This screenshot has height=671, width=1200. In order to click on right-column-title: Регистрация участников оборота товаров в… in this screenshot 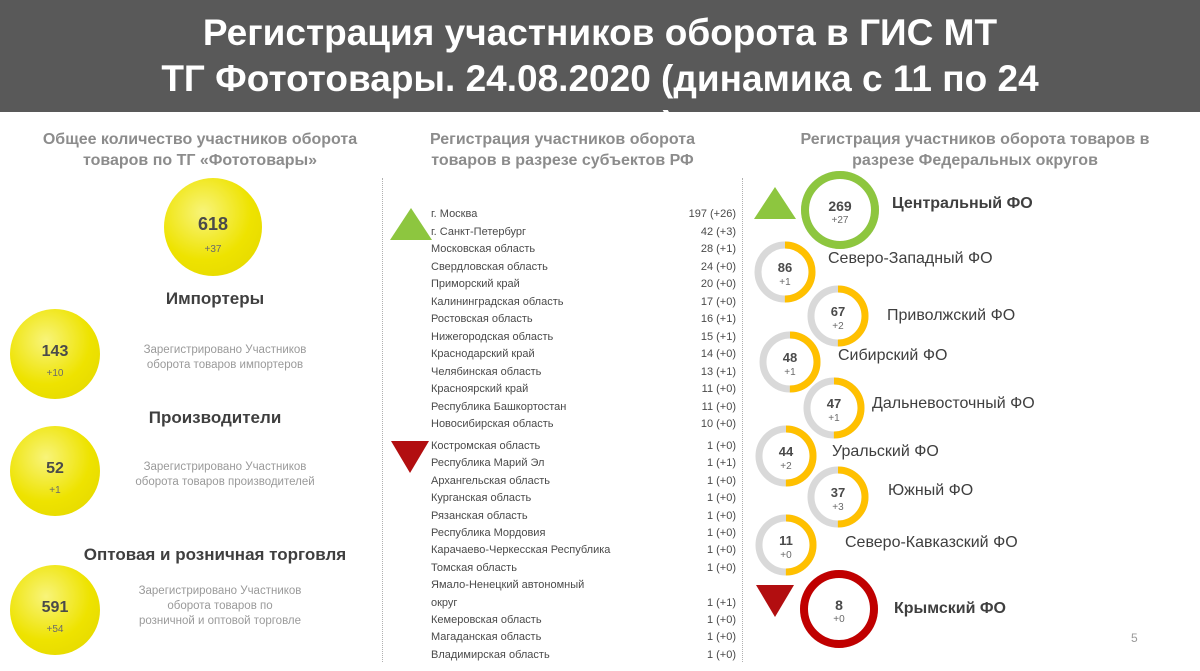, I will do `click(975, 150)`.